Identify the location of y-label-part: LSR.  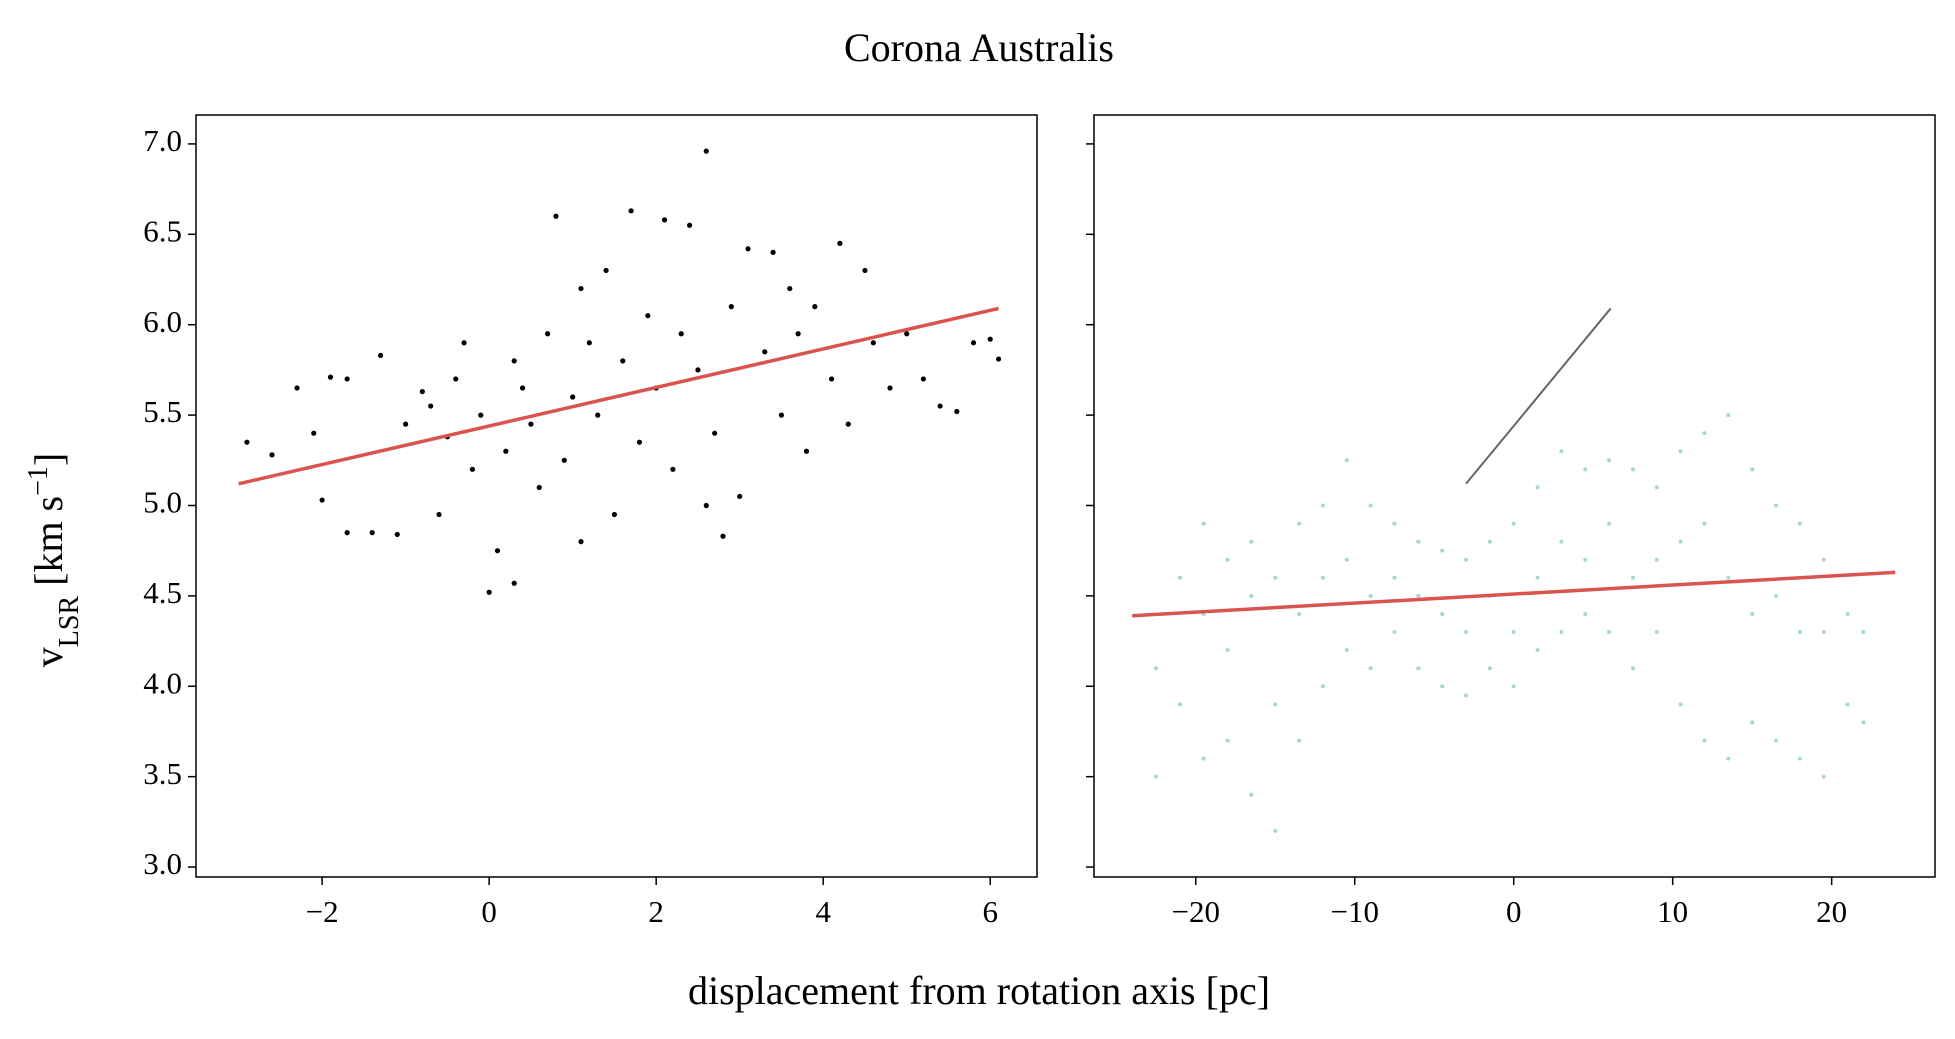
(69, 622).